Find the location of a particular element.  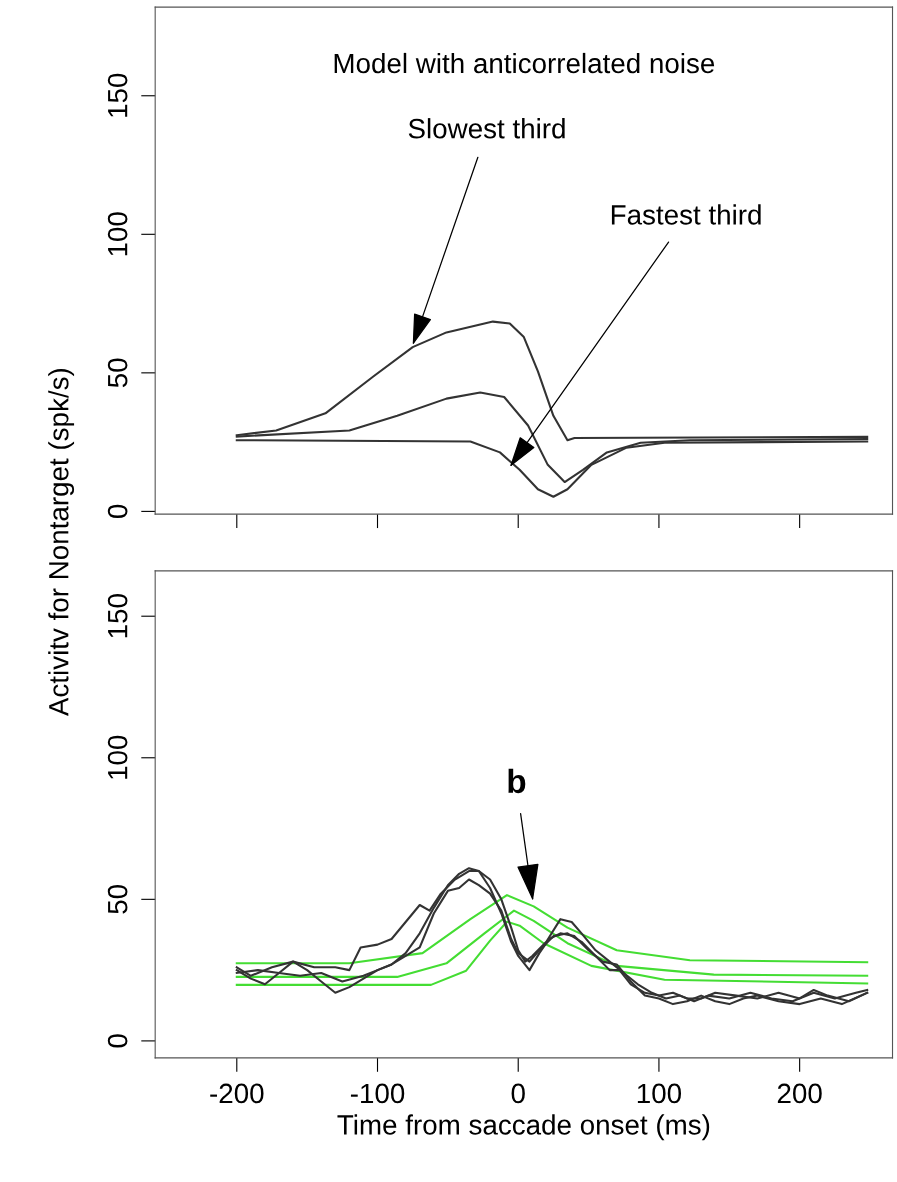

annotation: Fastest third is located at coordinates (686, 214).